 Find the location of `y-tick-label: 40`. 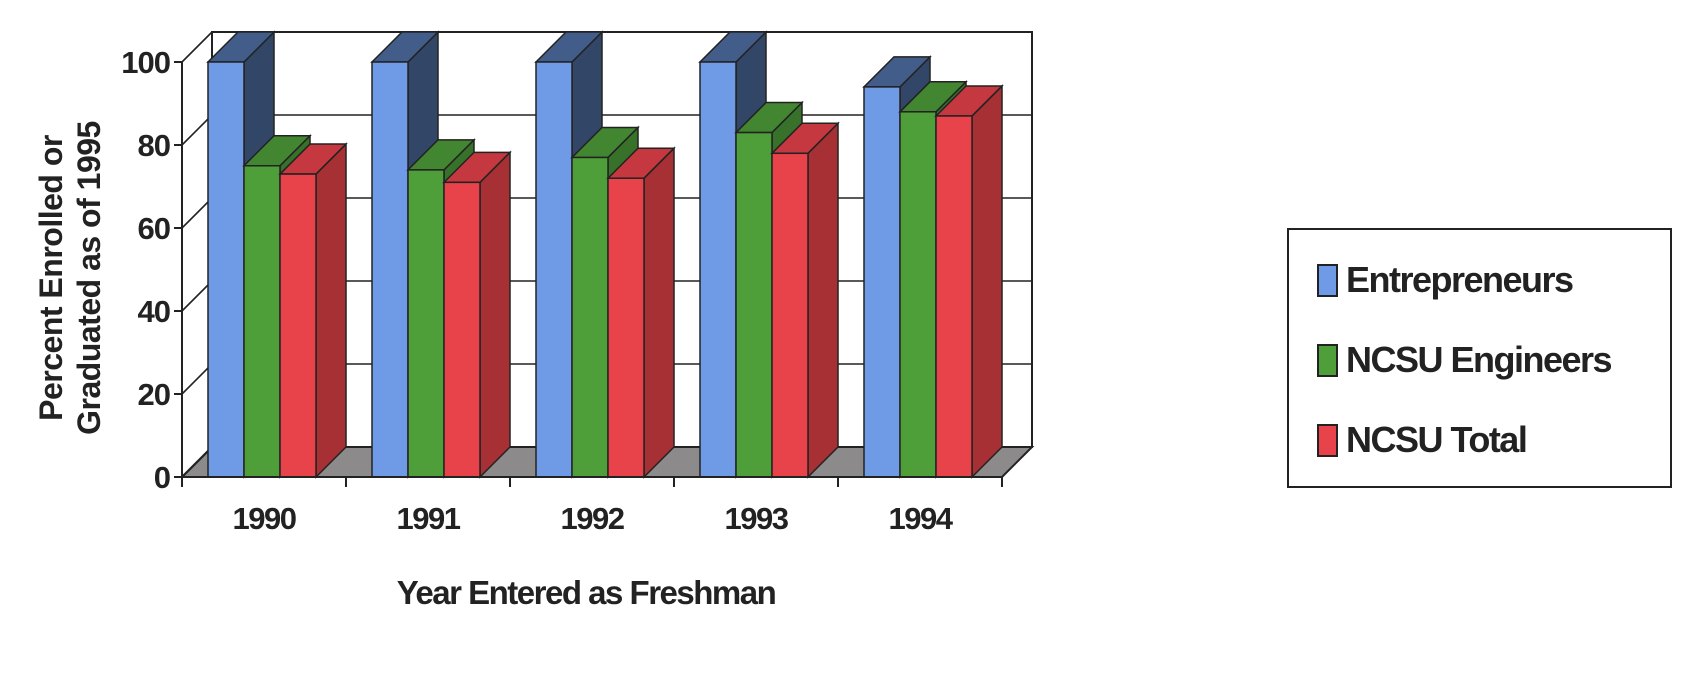

y-tick-label: 40 is located at coordinates (154, 311).